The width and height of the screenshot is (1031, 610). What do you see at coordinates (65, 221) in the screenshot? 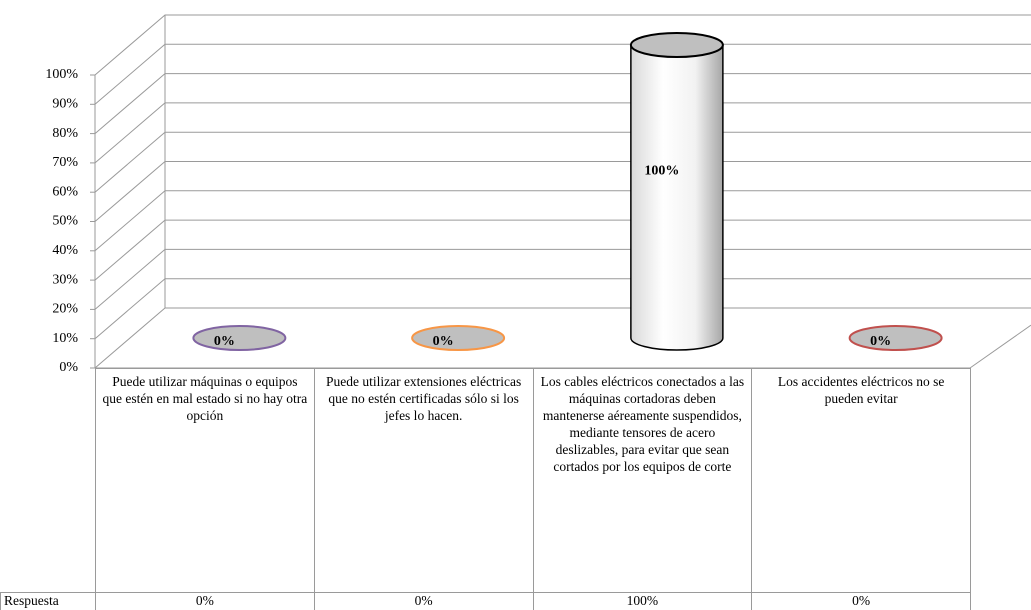
I see `y-tick-label: 50%` at bounding box center [65, 221].